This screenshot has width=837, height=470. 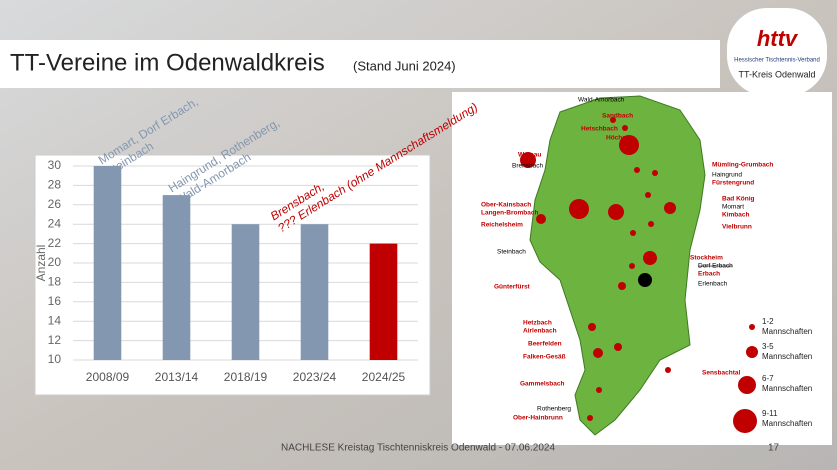 What do you see at coordinates (770, 413) in the screenshot?
I see `map-legend-label: 9-11` at bounding box center [770, 413].